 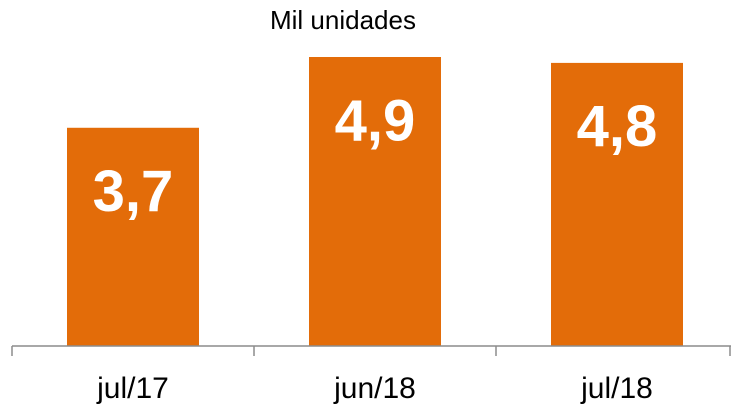 What do you see at coordinates (374, 388) in the screenshot?
I see `x-tick-label: jun/18` at bounding box center [374, 388].